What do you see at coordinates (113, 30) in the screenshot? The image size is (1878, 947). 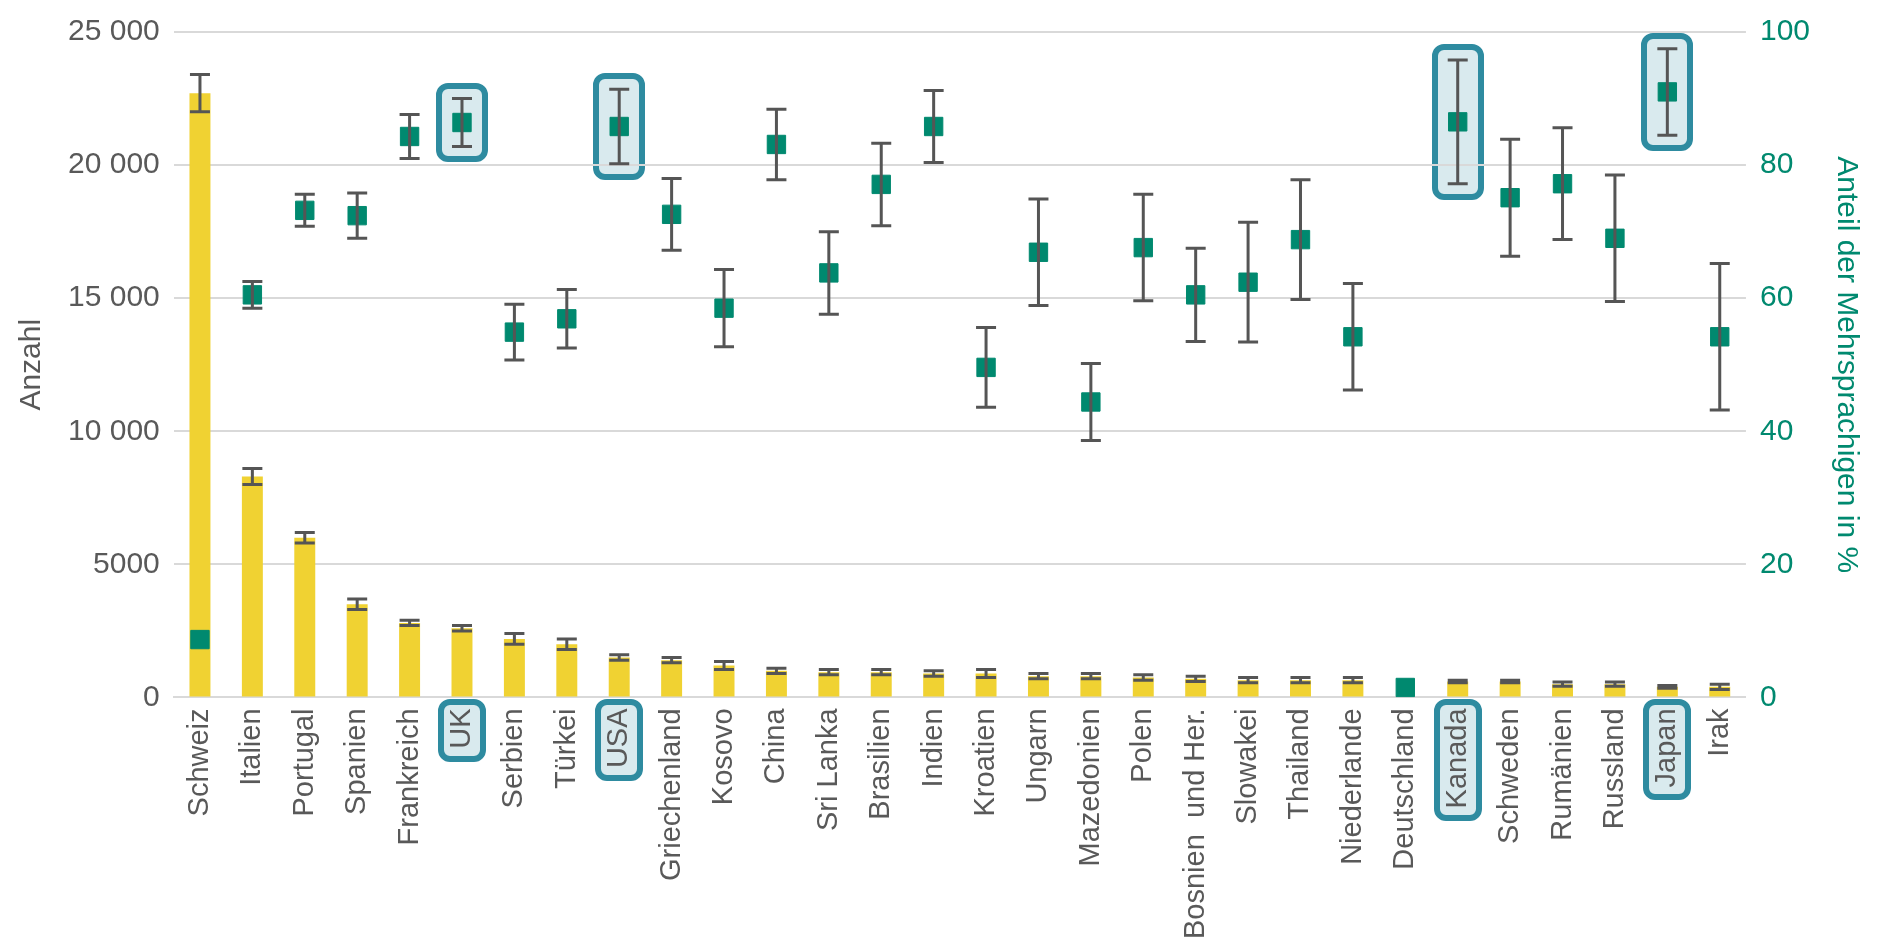 I see `y-tick-label: 25 000` at bounding box center [113, 30].